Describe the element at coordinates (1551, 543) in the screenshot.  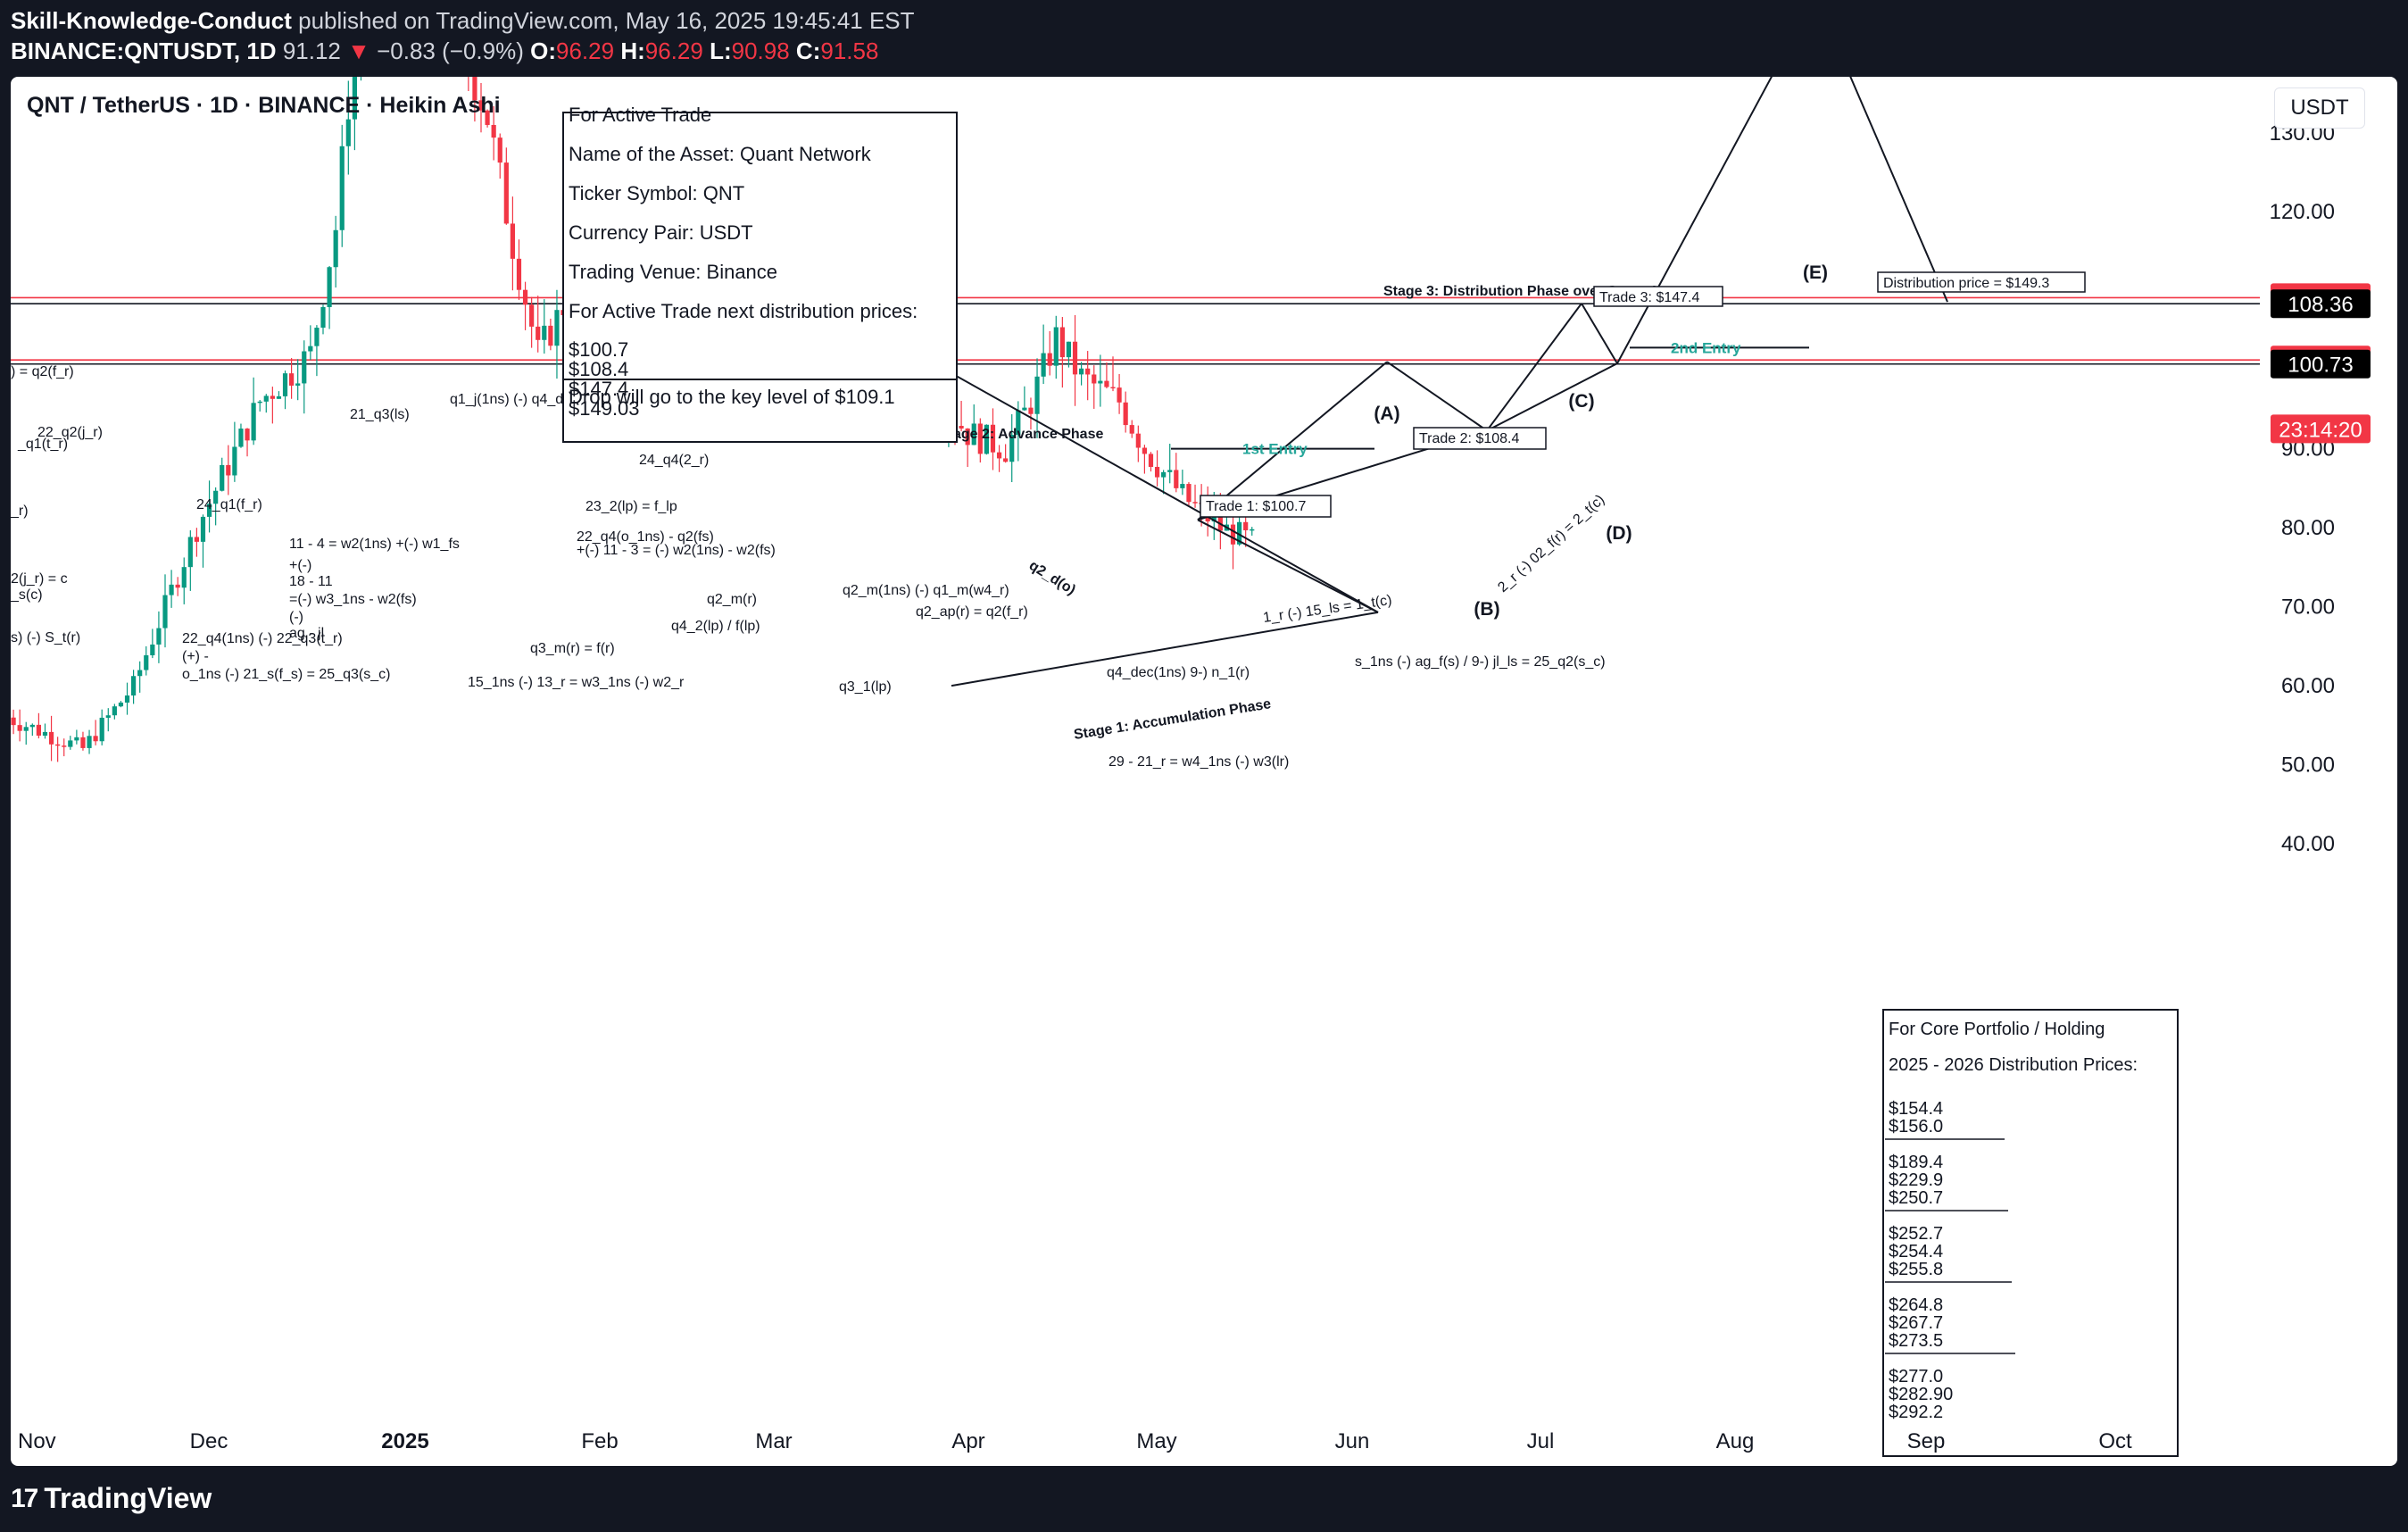
I see `chart-annotation: 2_r (-) 02_f(r) = 2_t(c)` at that location.